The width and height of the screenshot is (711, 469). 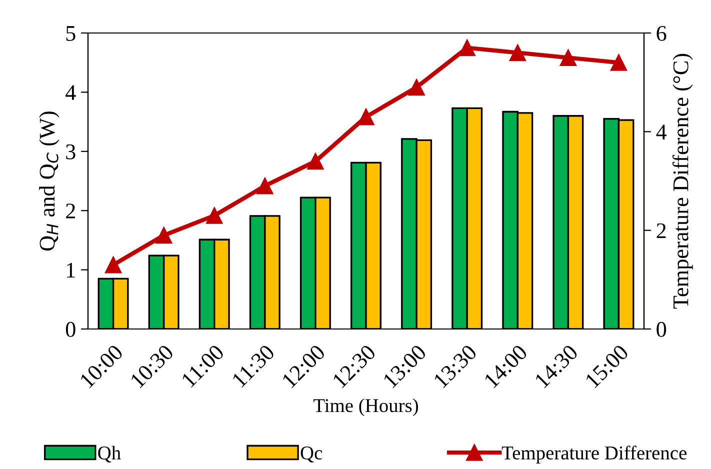 I want to click on legend-label: Qc, so click(x=311, y=454).